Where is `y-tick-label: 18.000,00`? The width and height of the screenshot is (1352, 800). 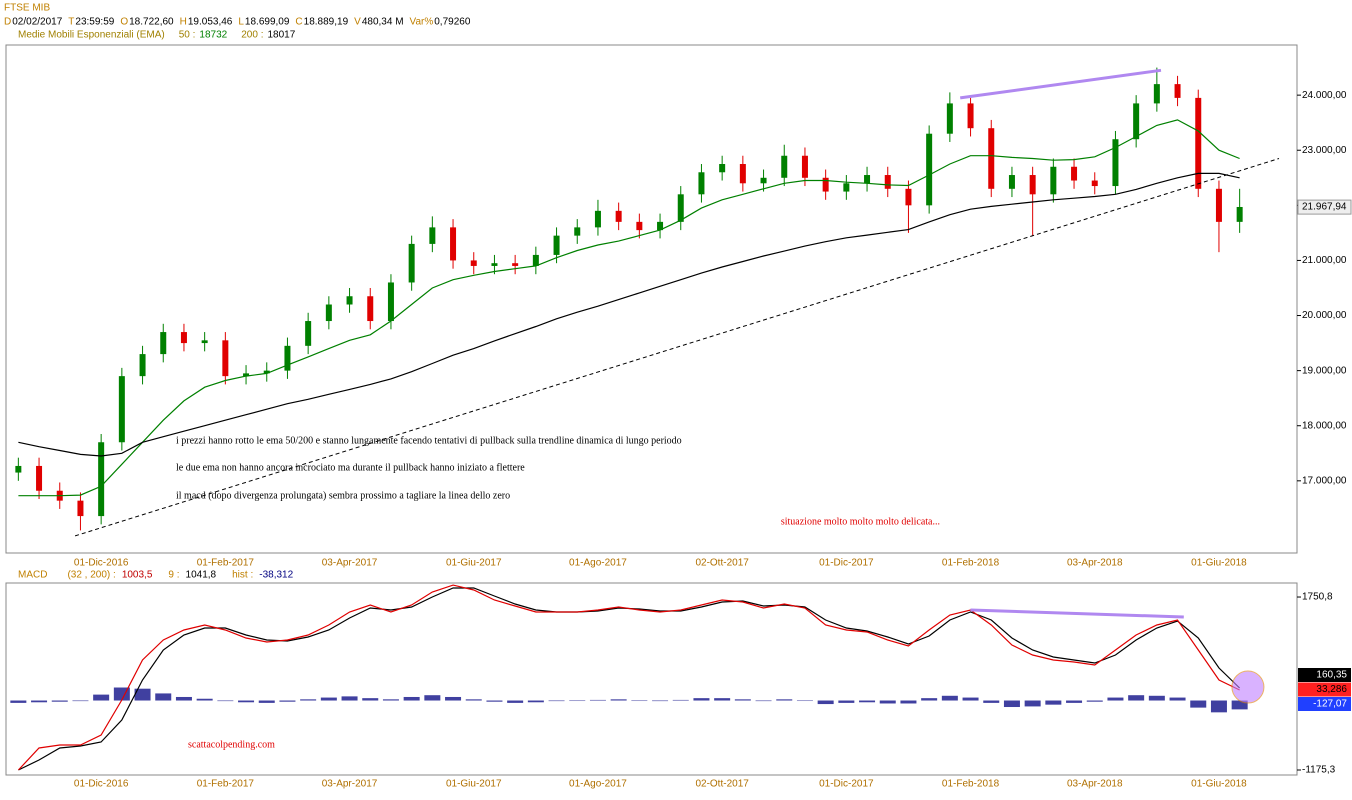
y-tick-label: 18.000,00 is located at coordinates (1324, 425).